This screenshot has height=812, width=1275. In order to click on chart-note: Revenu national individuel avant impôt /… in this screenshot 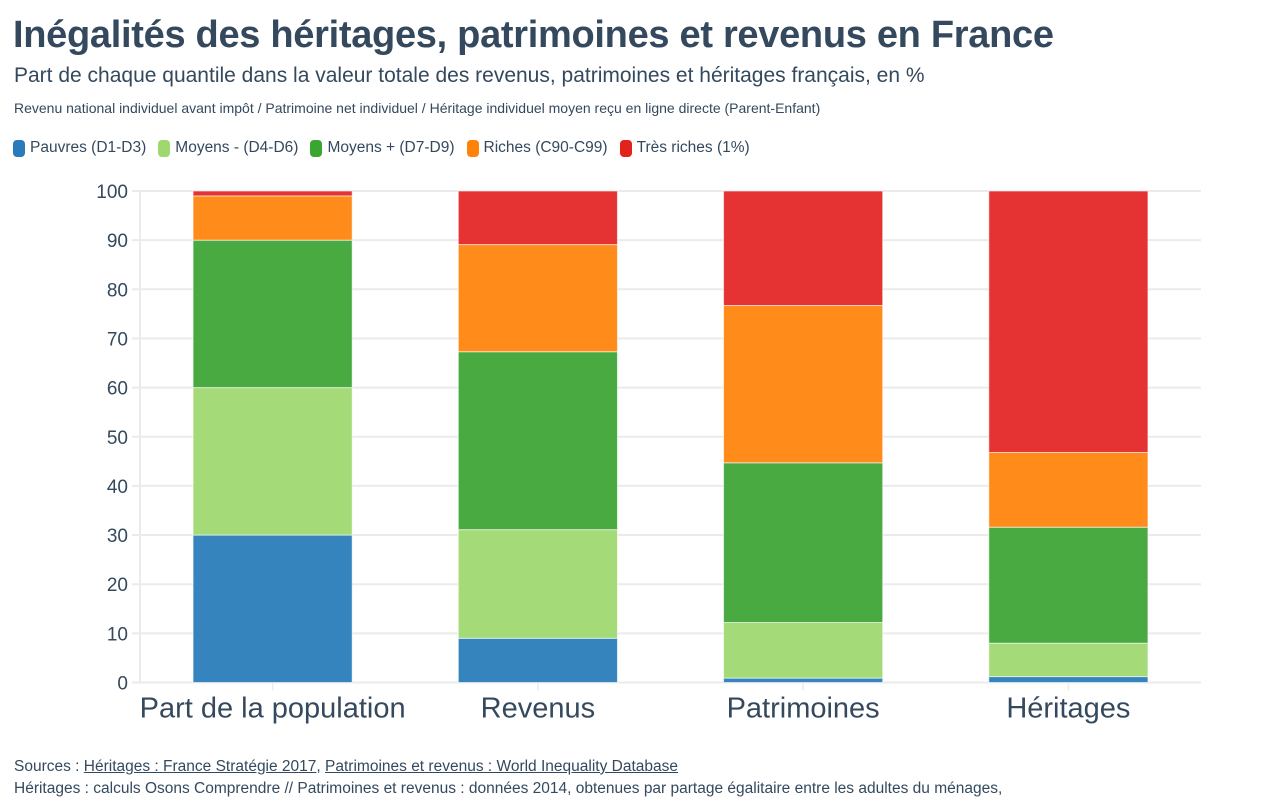, I will do `click(417, 108)`.